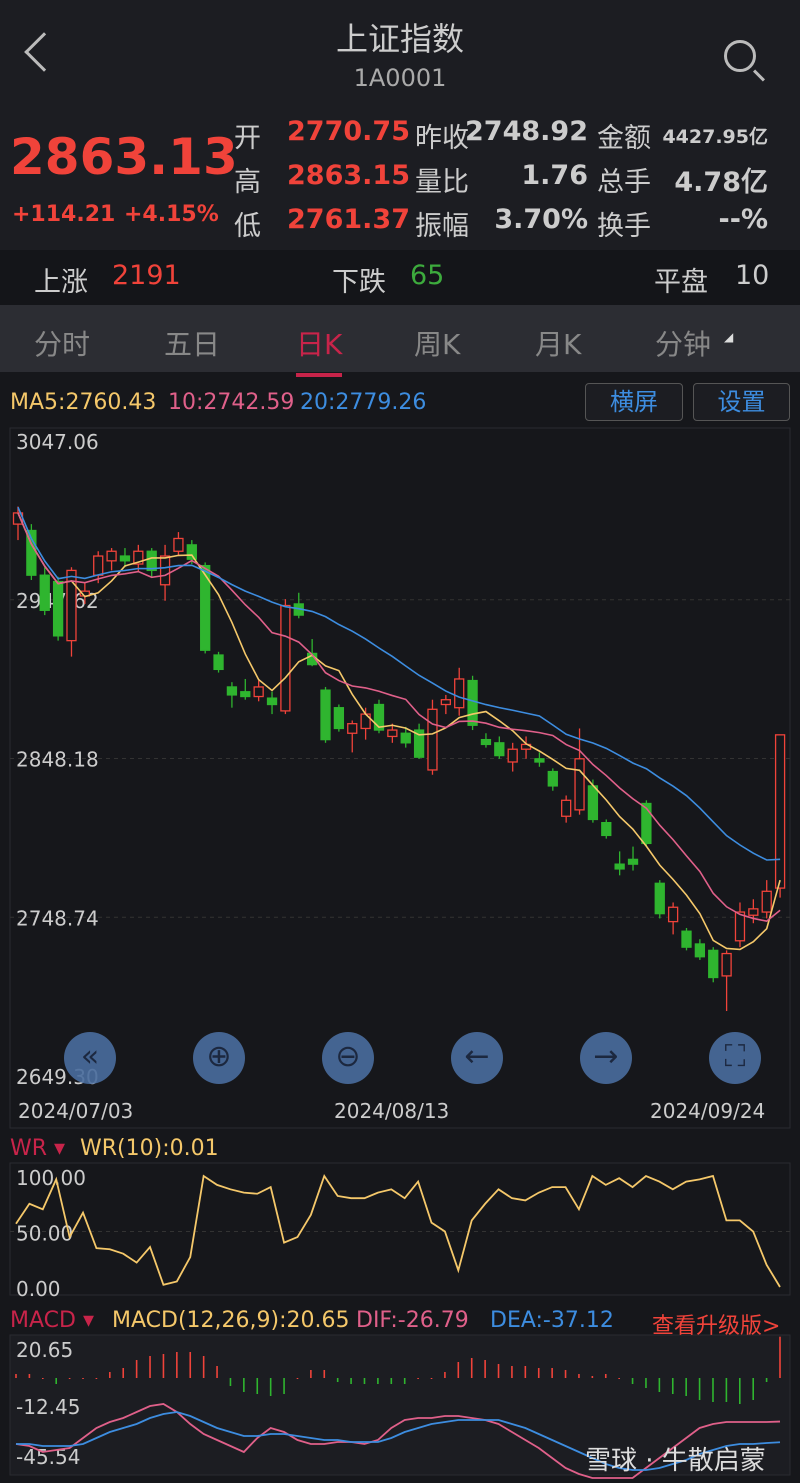 This screenshot has width=800, height=1483. What do you see at coordinates (38, 1289) in the screenshot?
I see `wr-tick-label: 0.00` at bounding box center [38, 1289].